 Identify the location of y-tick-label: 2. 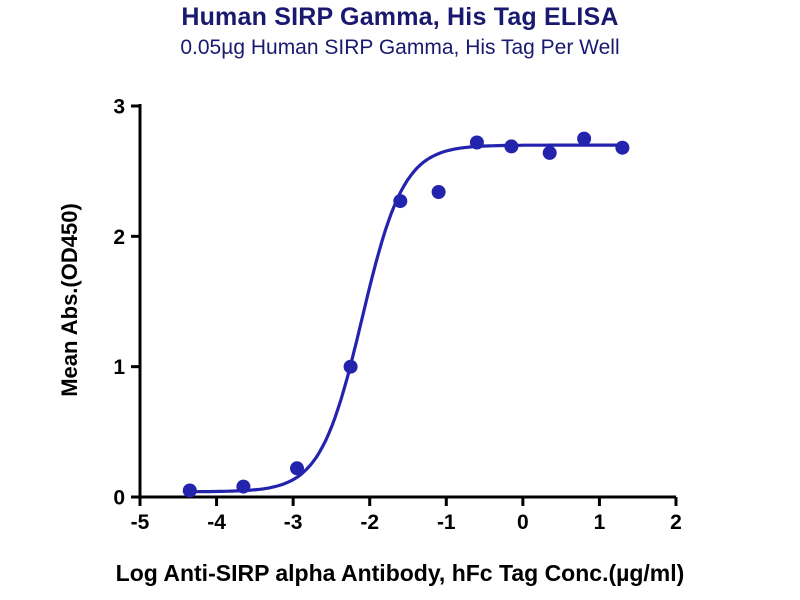
(119, 237).